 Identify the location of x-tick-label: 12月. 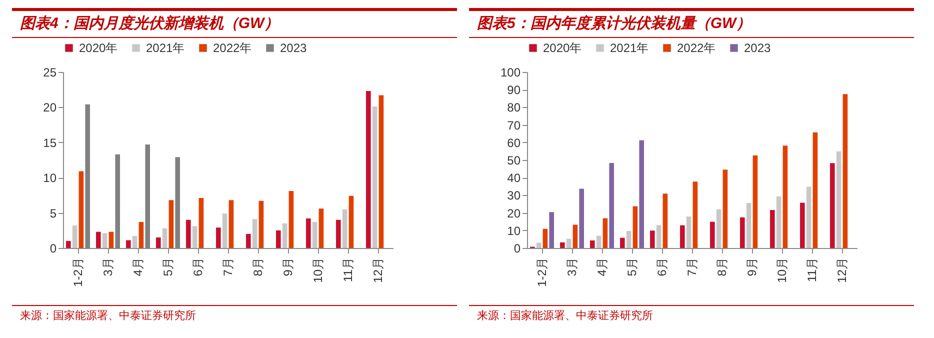
(842, 270).